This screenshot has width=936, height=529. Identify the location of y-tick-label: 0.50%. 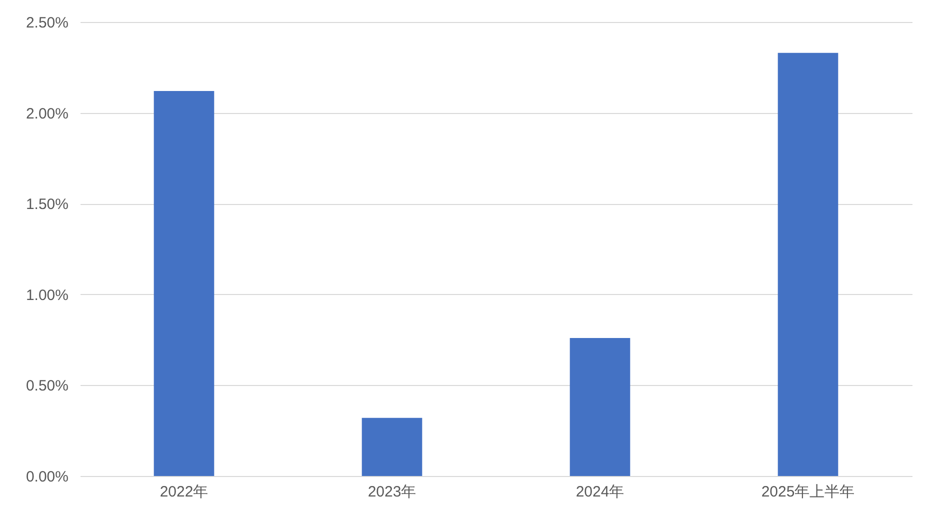
(47, 386).